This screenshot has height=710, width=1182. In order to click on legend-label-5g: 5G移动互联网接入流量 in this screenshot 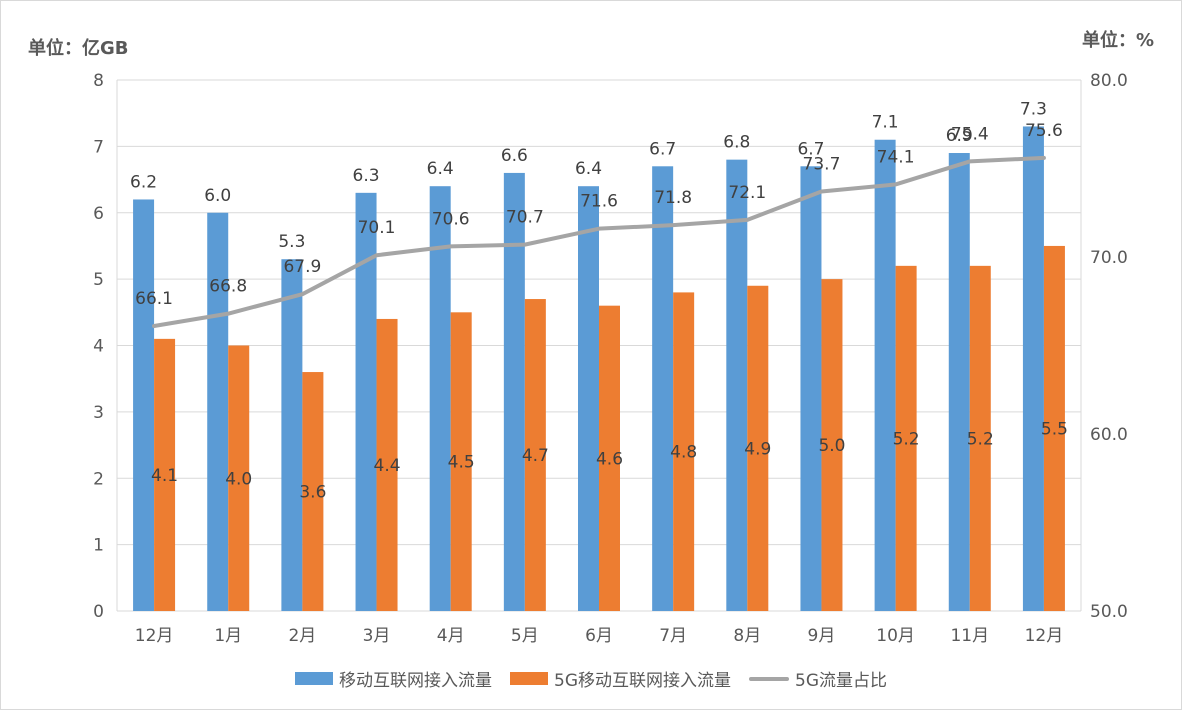, I will do `click(642, 681)`.